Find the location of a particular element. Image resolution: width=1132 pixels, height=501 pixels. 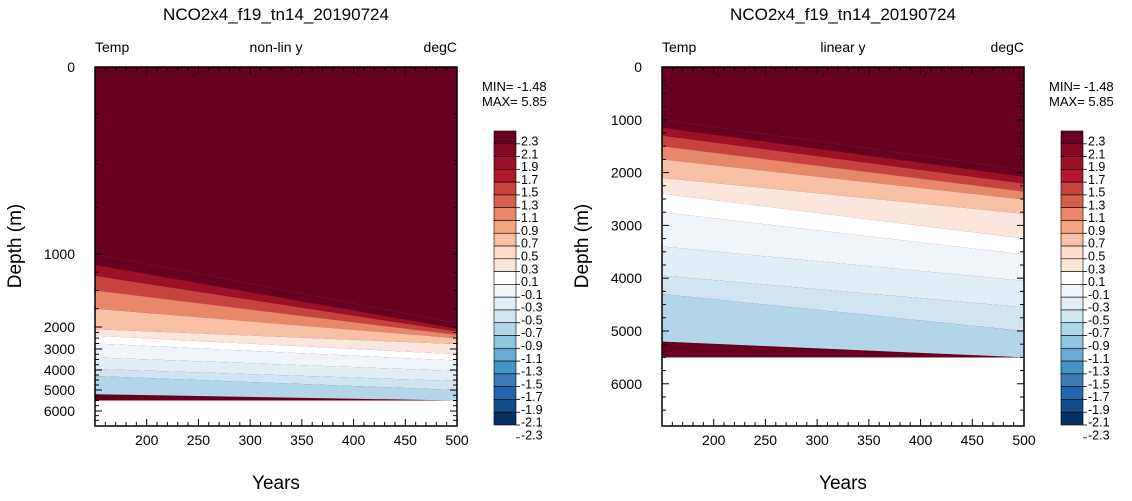

colorbar-label: -0.7 is located at coordinates (1099, 333).